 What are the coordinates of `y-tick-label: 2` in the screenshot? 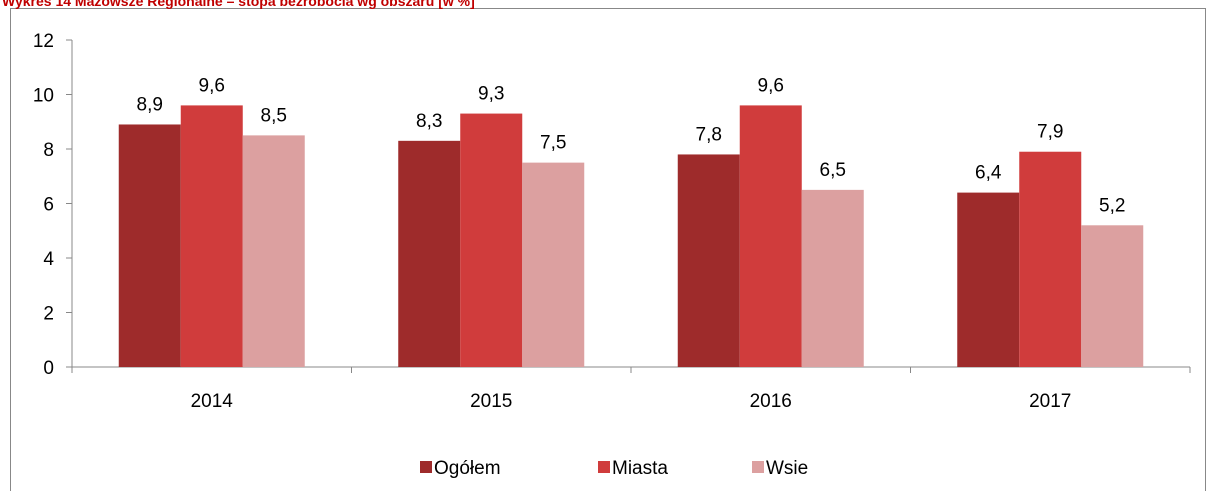 It's located at (48, 314).